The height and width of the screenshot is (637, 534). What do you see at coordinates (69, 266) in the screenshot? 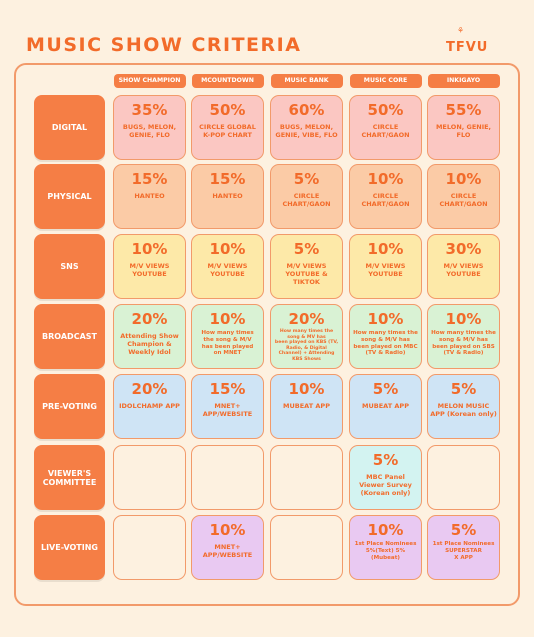
I see `row-label-text: SNS` at bounding box center [69, 266].